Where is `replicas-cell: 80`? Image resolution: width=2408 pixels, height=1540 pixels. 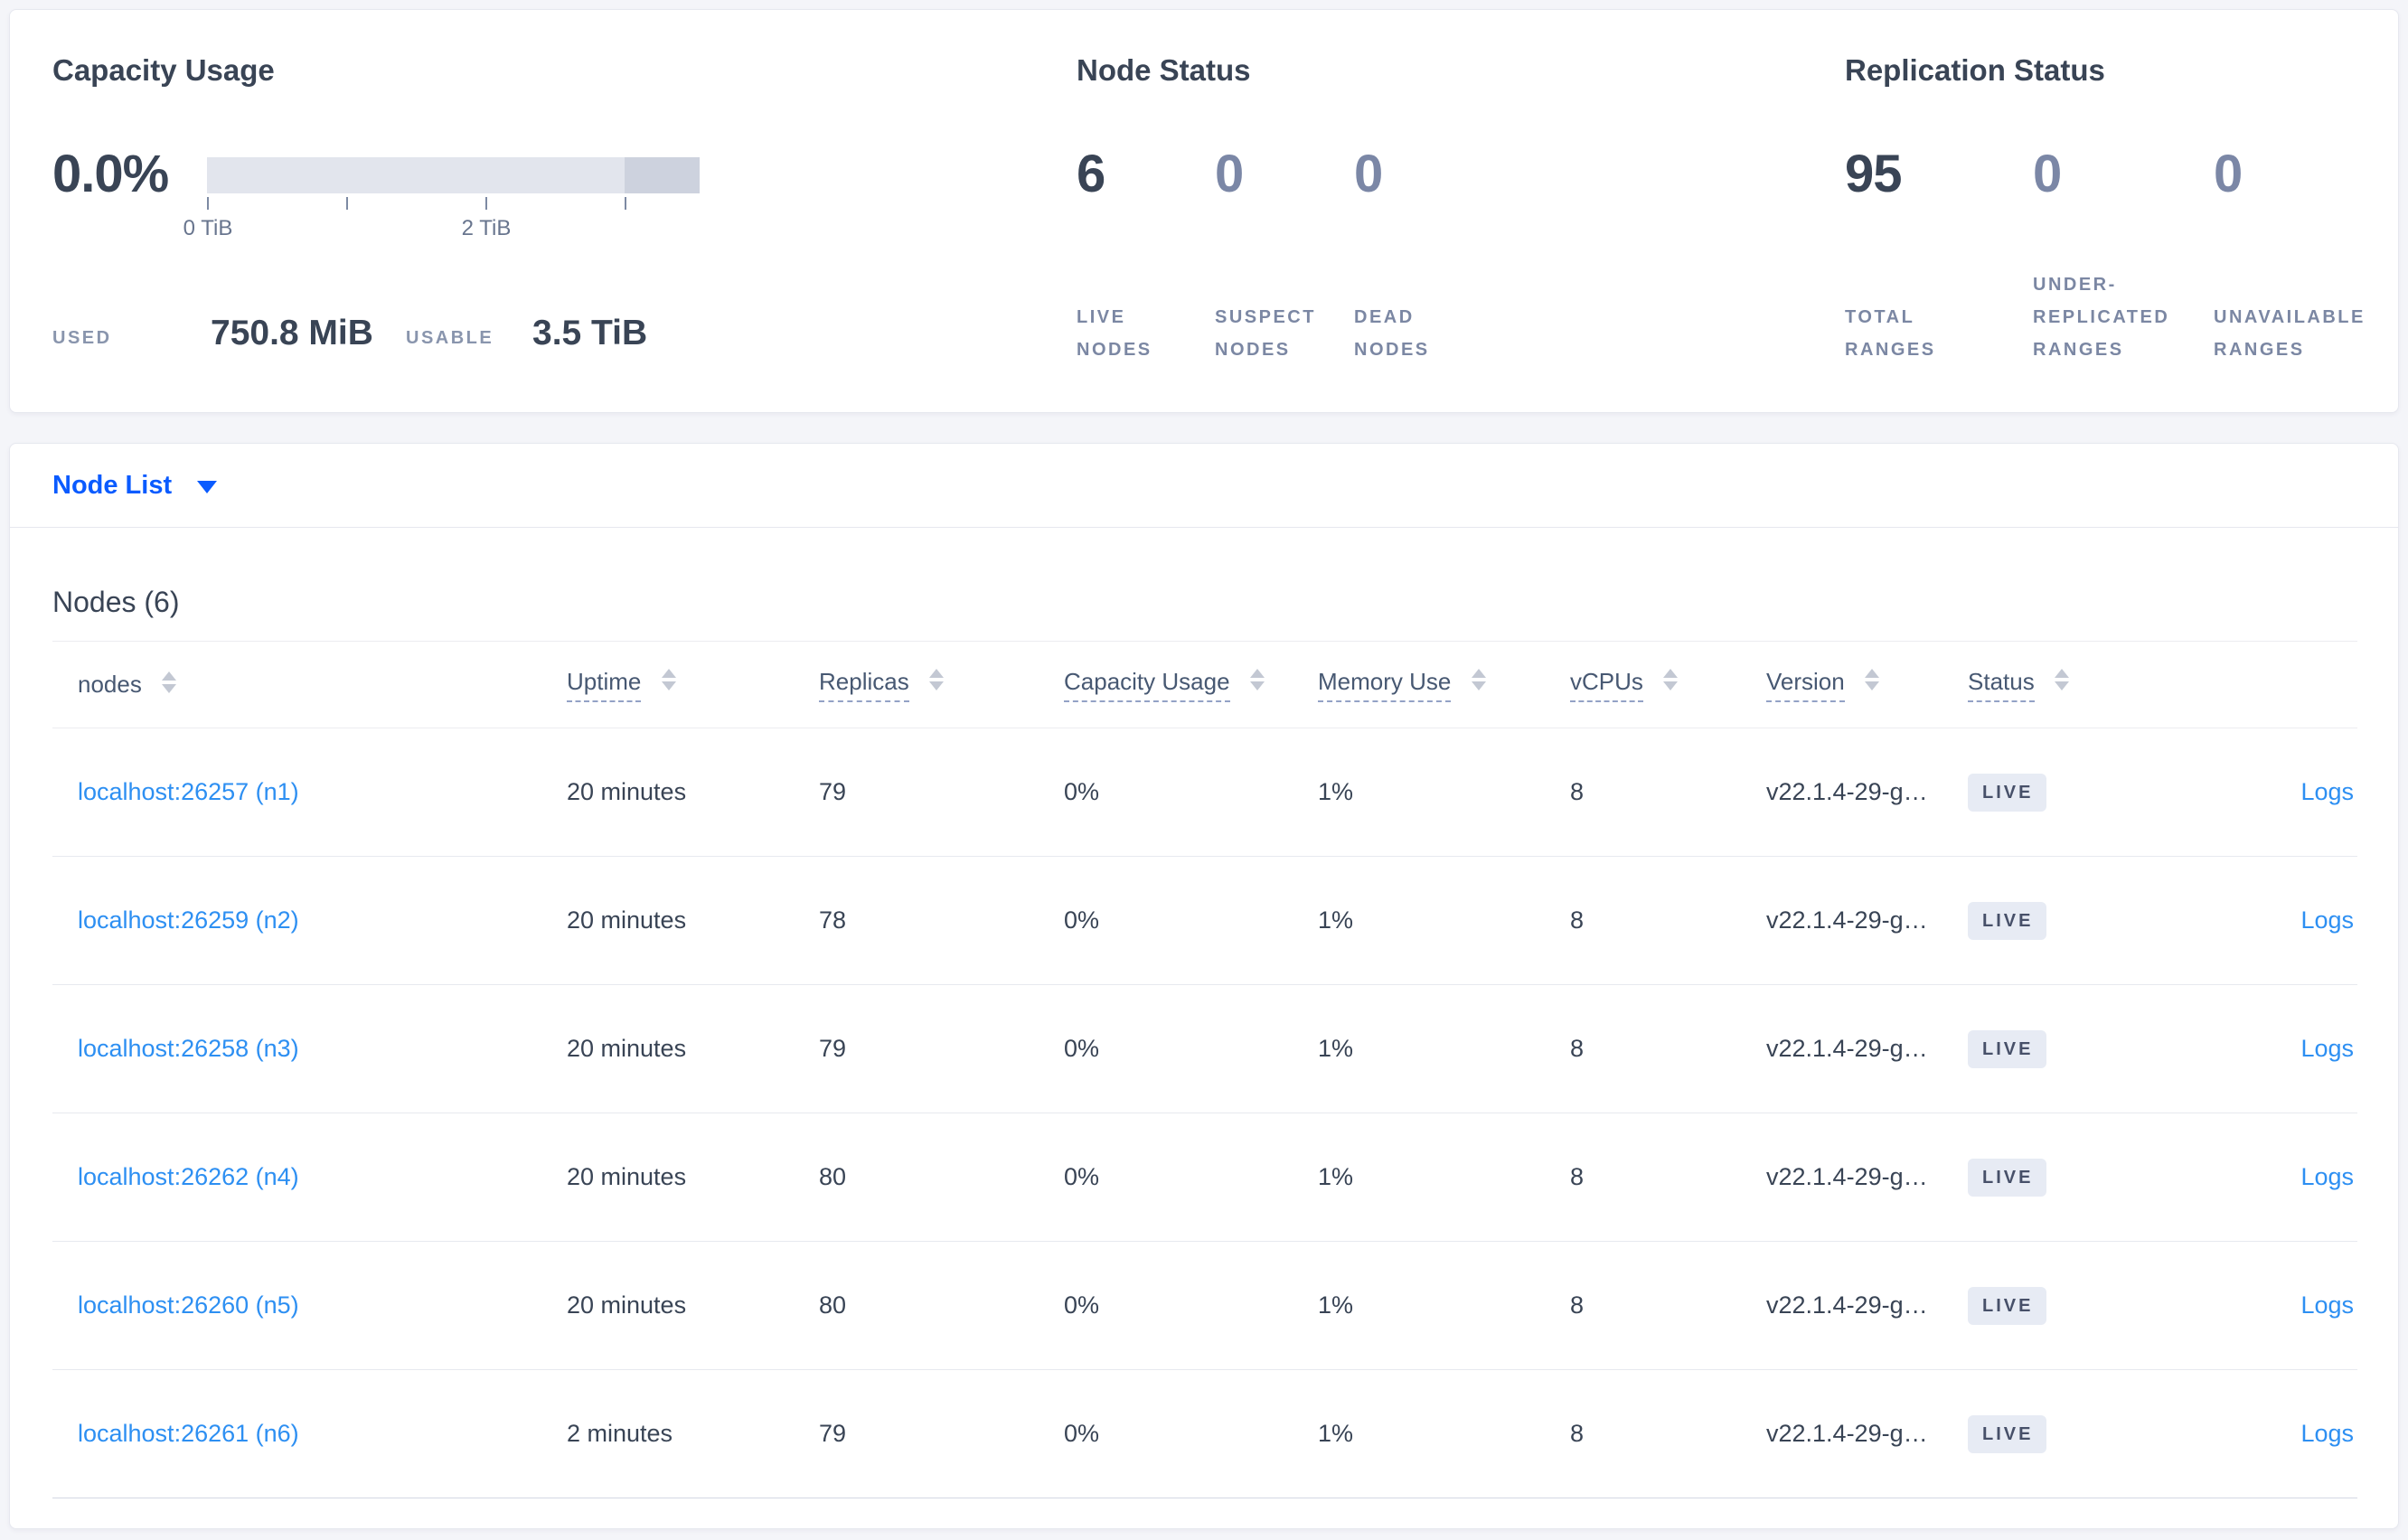
replicas-cell: 80 is located at coordinates (833, 1176).